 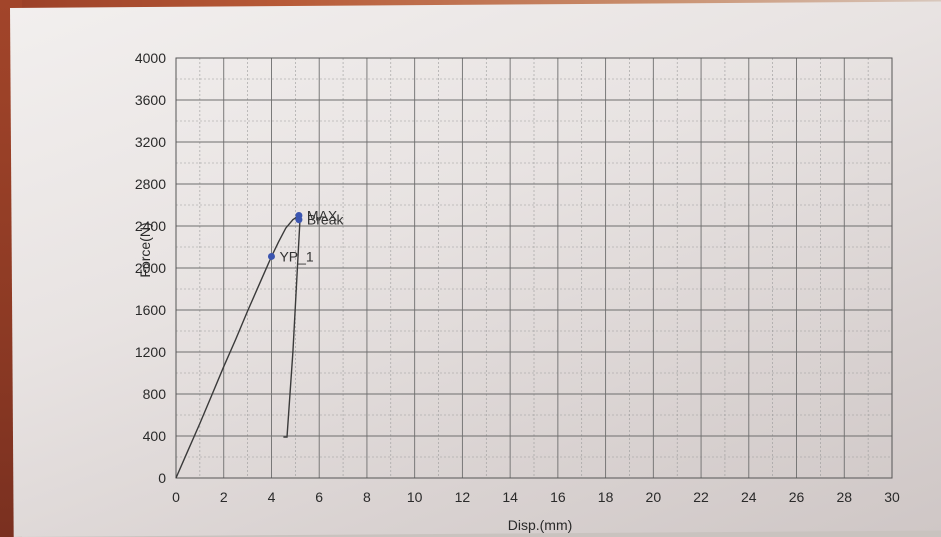 I want to click on annotation-label-break: Break, so click(x=326, y=220).